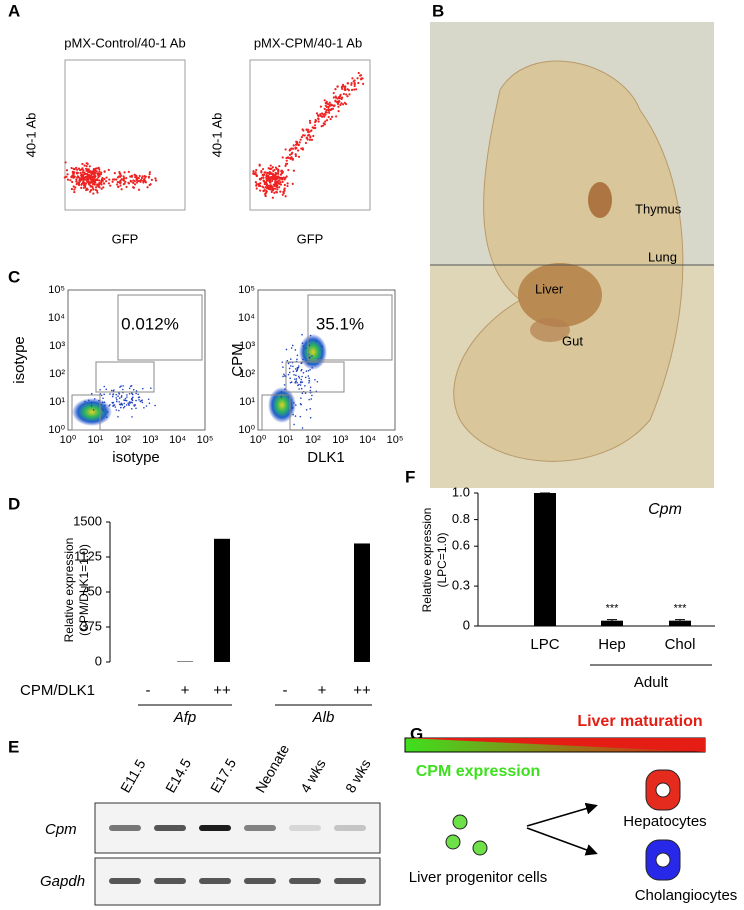 The image size is (744, 910). I want to click on lane-label: E14.5, so click(178, 775).